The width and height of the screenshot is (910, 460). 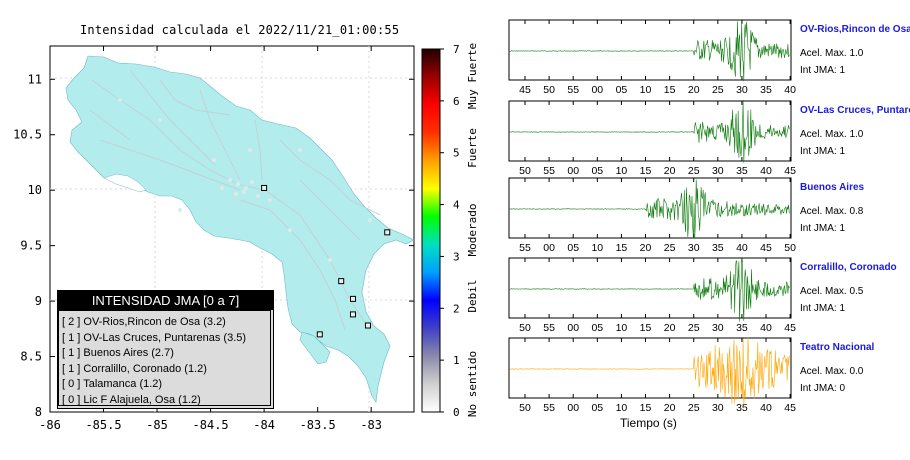 What do you see at coordinates (837, 347) in the screenshot?
I see `seismogram-station-name: Teatro Nacional` at bounding box center [837, 347].